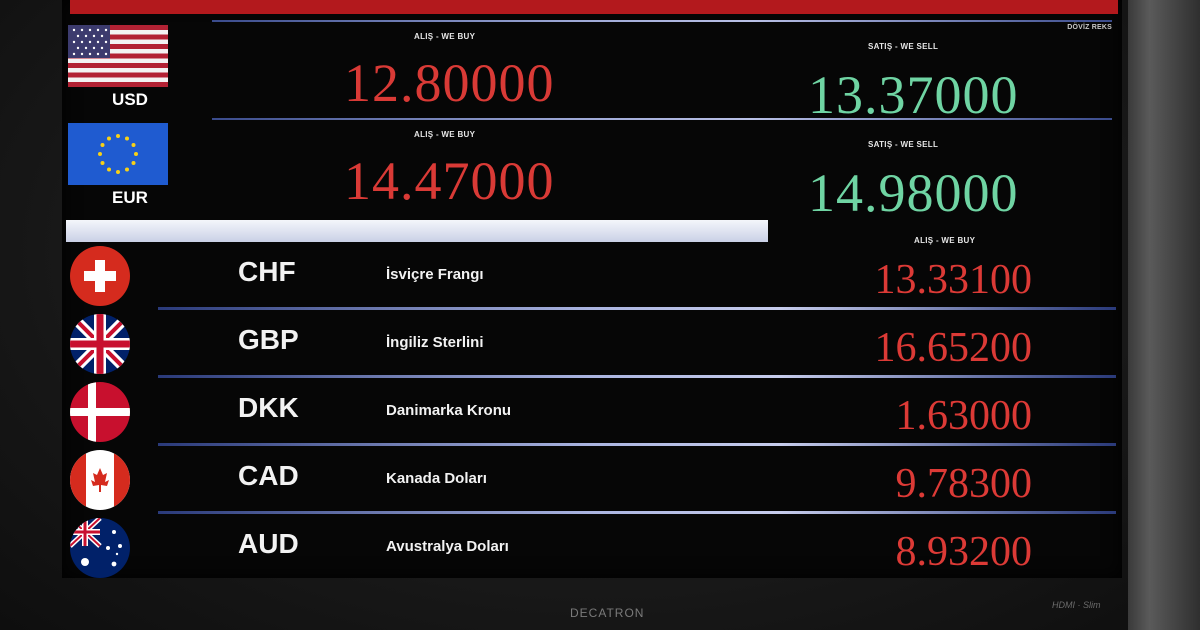 The width and height of the screenshot is (1200, 630). Describe the element at coordinates (592, 412) in the screenshot. I see `minor-row-dkk: DKK Danimarka Kronu 1.63000` at that location.